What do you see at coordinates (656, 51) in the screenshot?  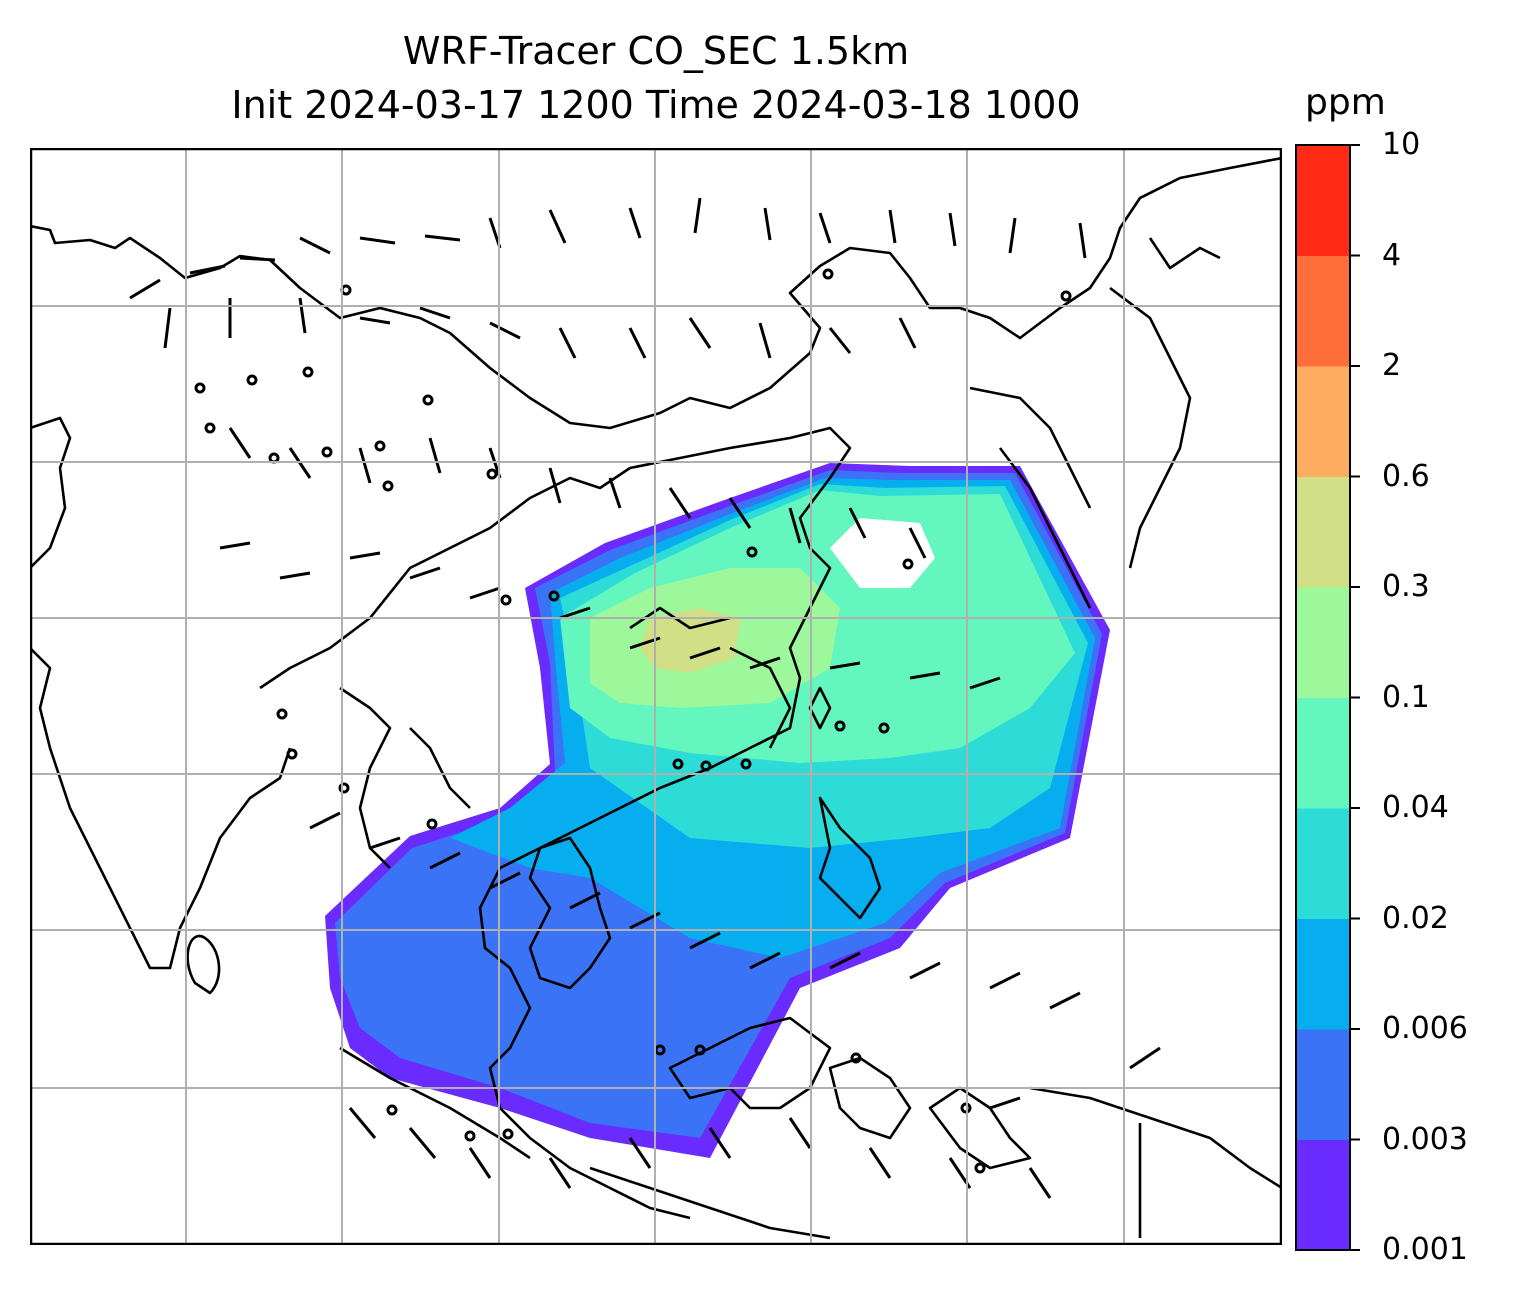 I see `map-title-line1: WRF-Tracer CO_SEC 1.5km` at bounding box center [656, 51].